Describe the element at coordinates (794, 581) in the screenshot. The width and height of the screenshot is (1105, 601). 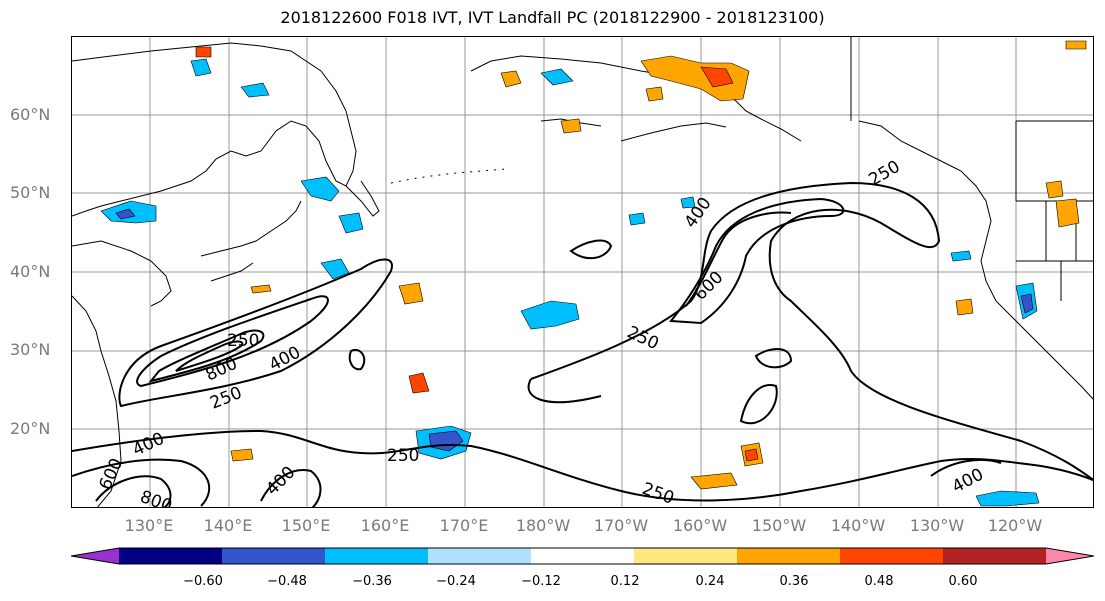
I see `colorbar-tick: 0.36` at that location.